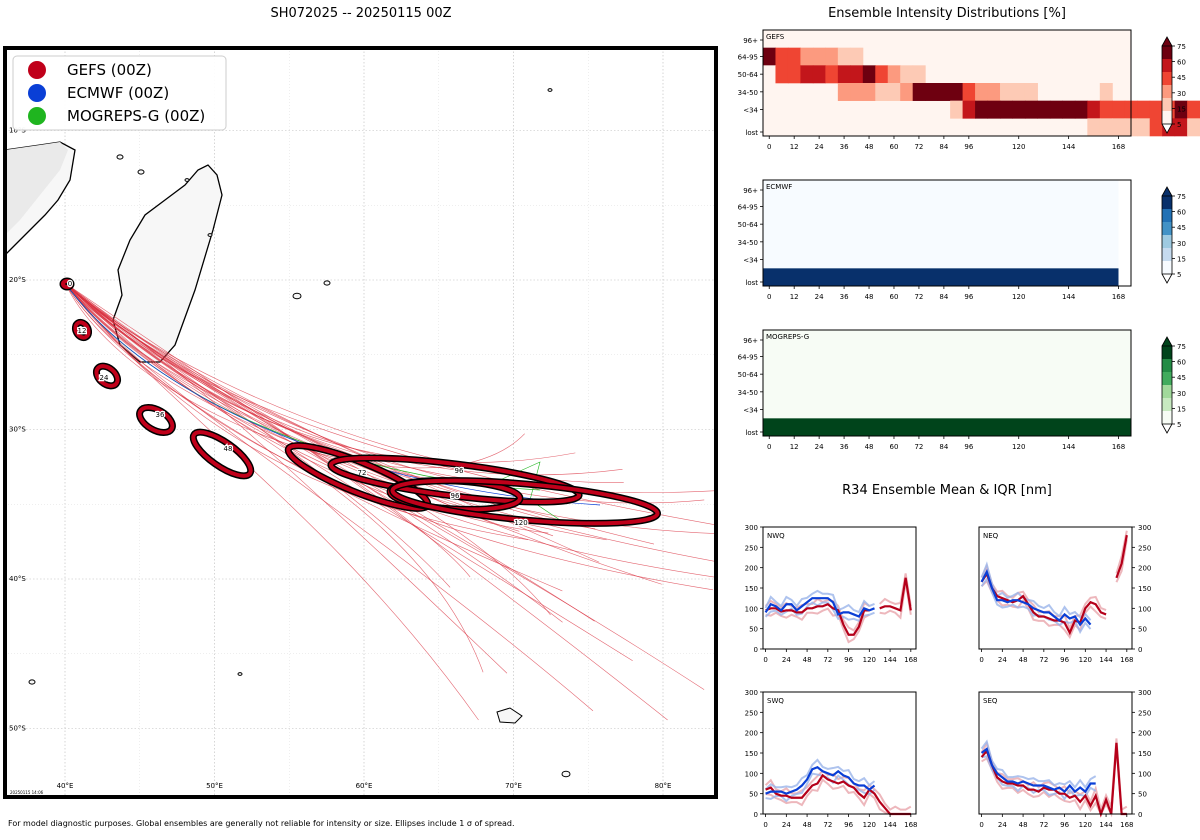 The height and width of the screenshot is (840, 1200). I want to click on y-tick-label: 50, so click(1142, 630).